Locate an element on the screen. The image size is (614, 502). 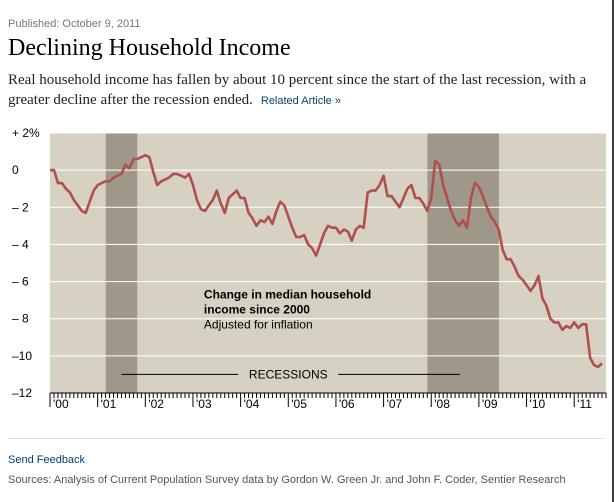
y-tick-label: 0 is located at coordinates (15, 170).